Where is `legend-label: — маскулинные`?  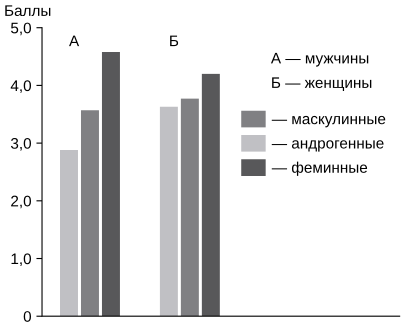 legend-label: — маскулинные is located at coordinates (329, 122).